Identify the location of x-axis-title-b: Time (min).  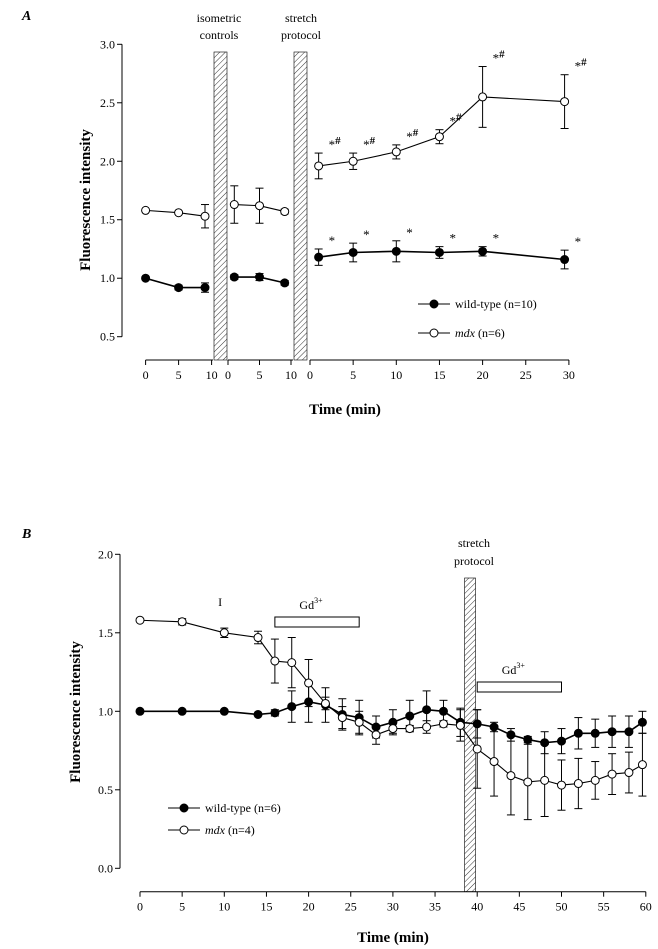
(393, 938).